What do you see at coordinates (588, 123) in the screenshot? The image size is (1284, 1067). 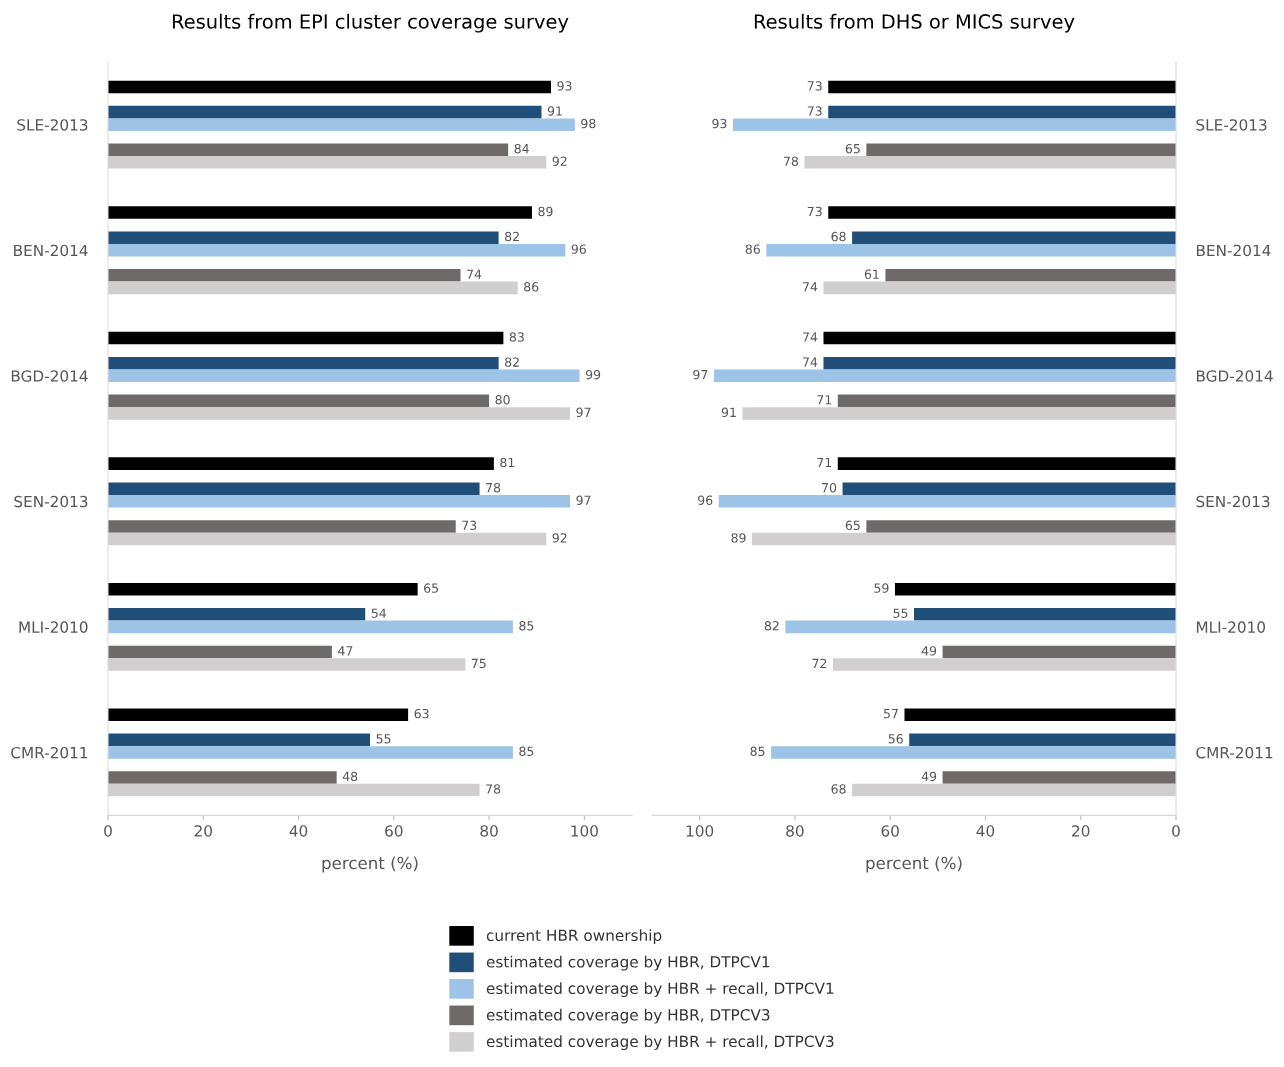 I see `data-label: 98` at bounding box center [588, 123].